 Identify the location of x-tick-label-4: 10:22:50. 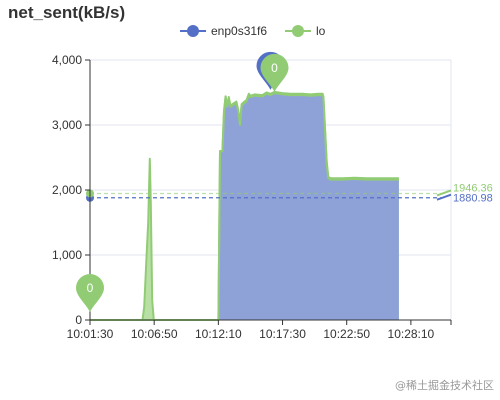
(346, 334).